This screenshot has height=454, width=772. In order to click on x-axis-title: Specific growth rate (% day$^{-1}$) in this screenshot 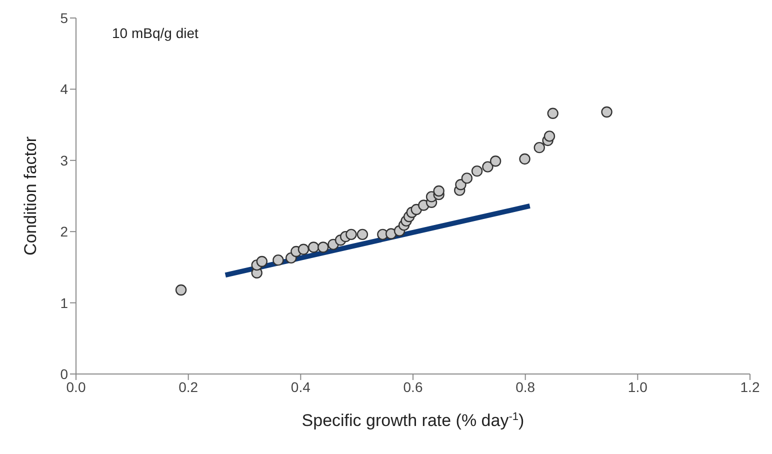, I will do `click(413, 420)`.